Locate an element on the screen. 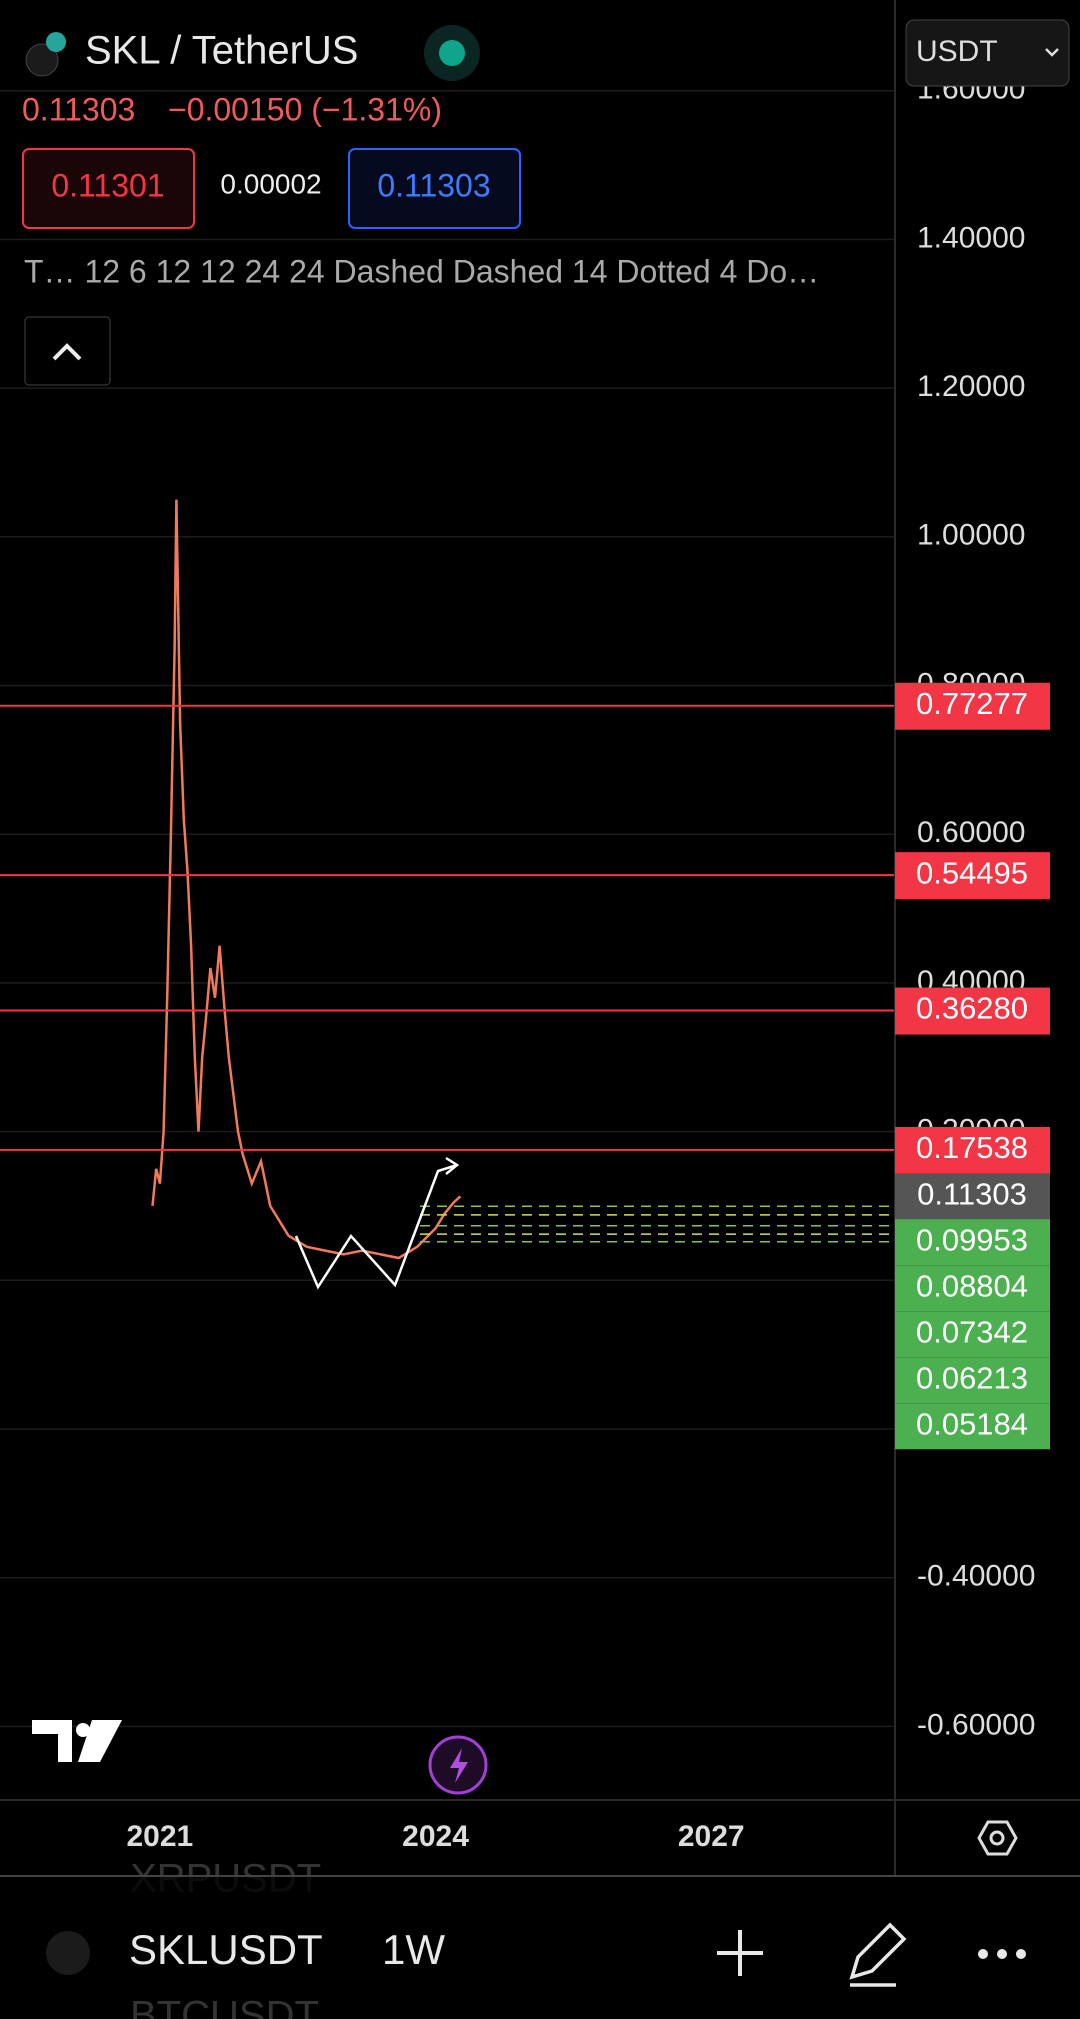 The image size is (1080, 2019). price-tag-label: 0.17538 is located at coordinates (972, 1147).